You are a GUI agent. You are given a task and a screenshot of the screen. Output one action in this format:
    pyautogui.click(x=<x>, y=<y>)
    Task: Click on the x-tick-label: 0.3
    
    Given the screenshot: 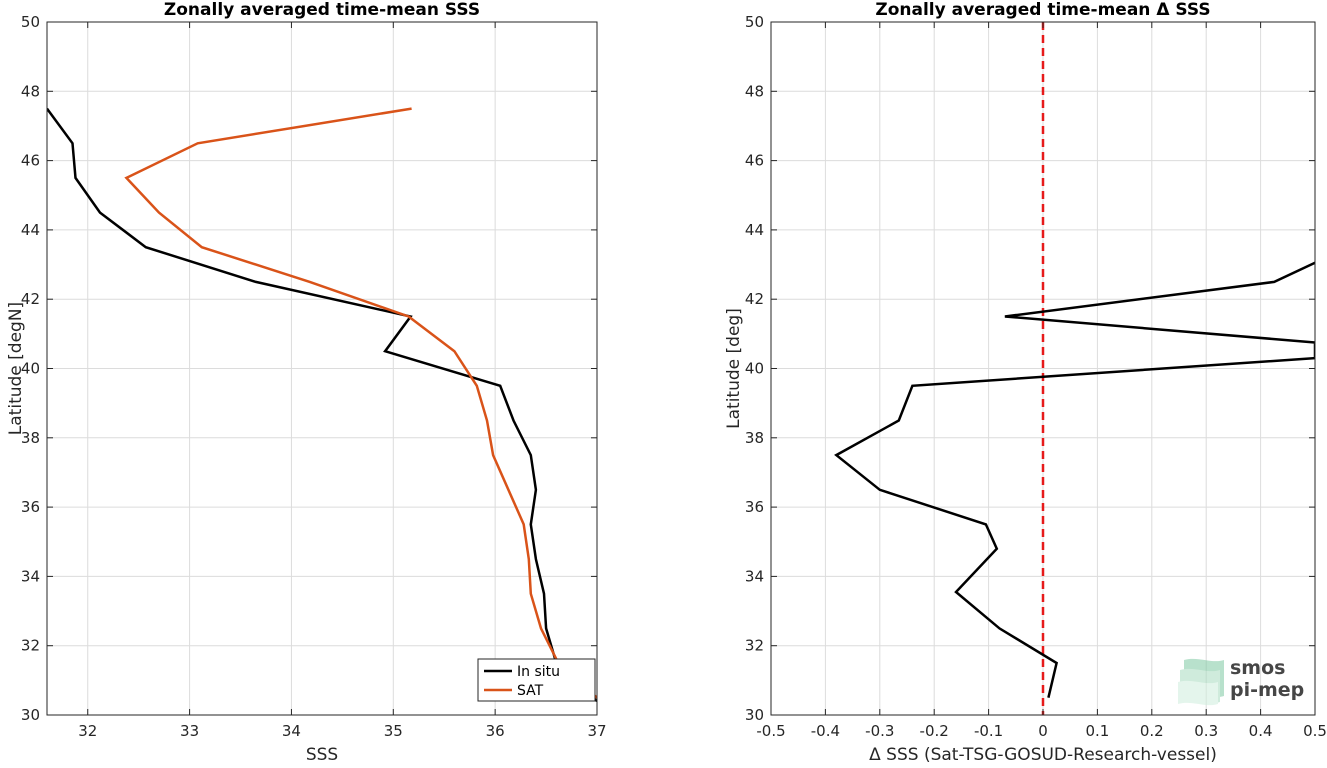 What is the action you would take?
    pyautogui.click(x=1206, y=731)
    